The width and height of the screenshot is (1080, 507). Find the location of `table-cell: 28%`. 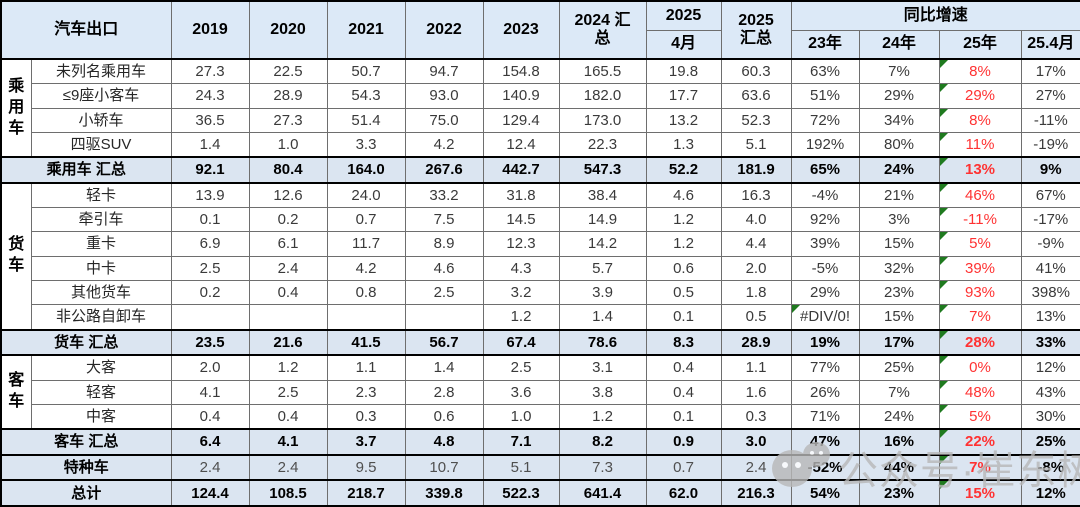

table-cell: 28% is located at coordinates (980, 342).